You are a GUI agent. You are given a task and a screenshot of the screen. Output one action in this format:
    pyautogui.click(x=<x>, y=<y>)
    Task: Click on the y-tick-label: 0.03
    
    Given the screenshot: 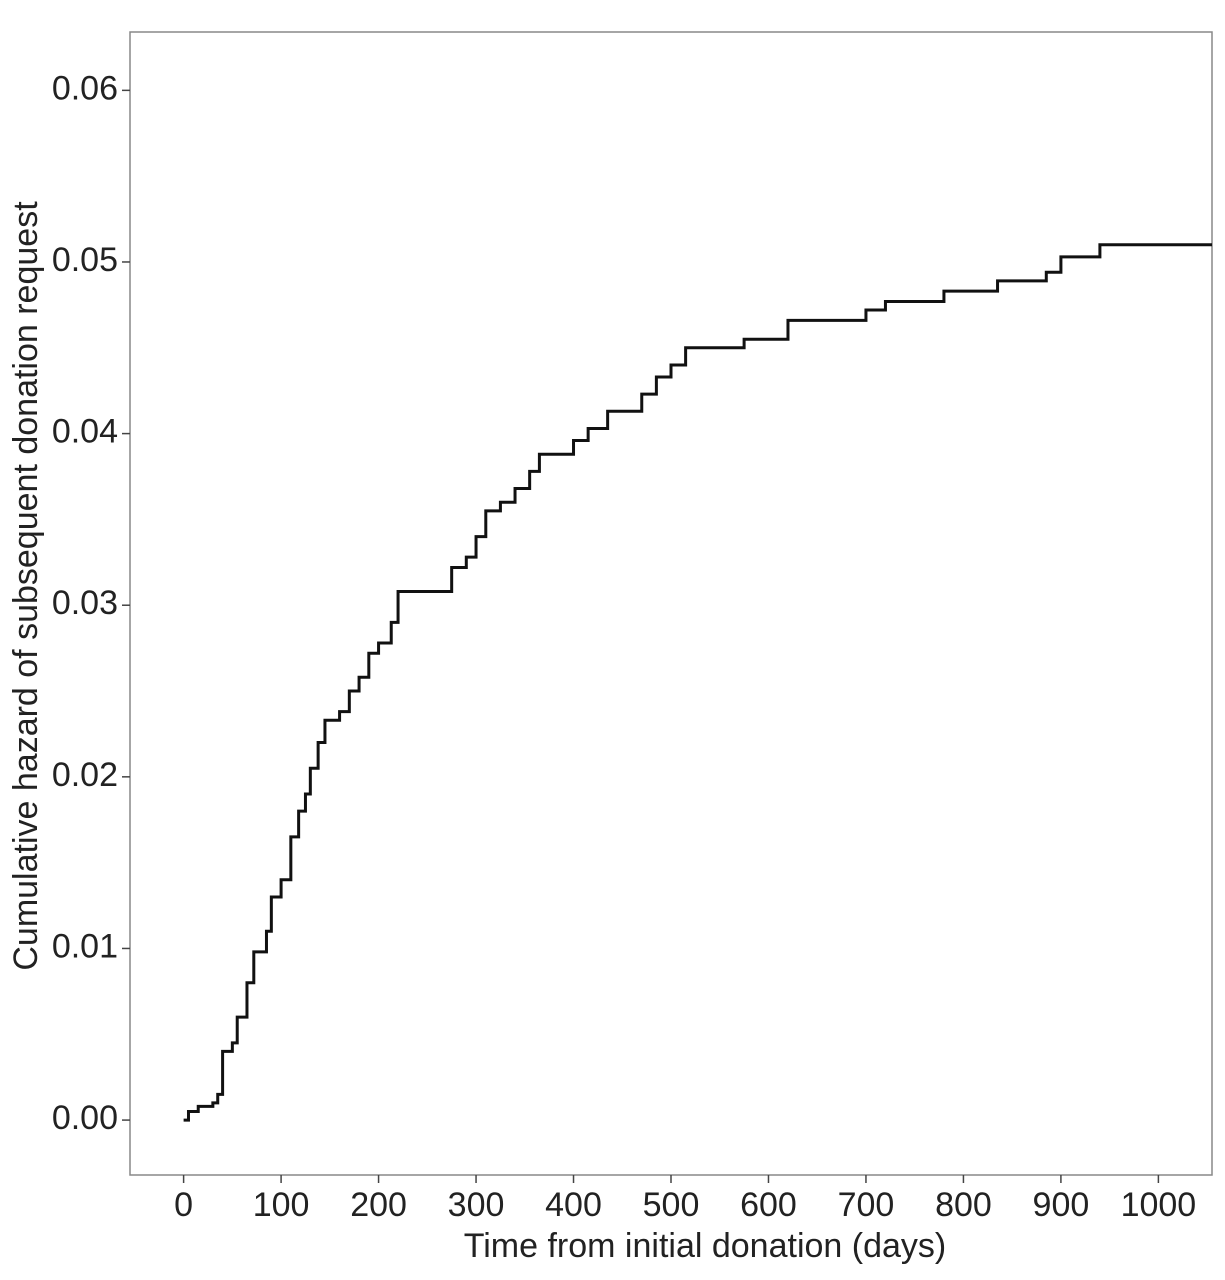 What is the action you would take?
    pyautogui.click(x=85, y=603)
    